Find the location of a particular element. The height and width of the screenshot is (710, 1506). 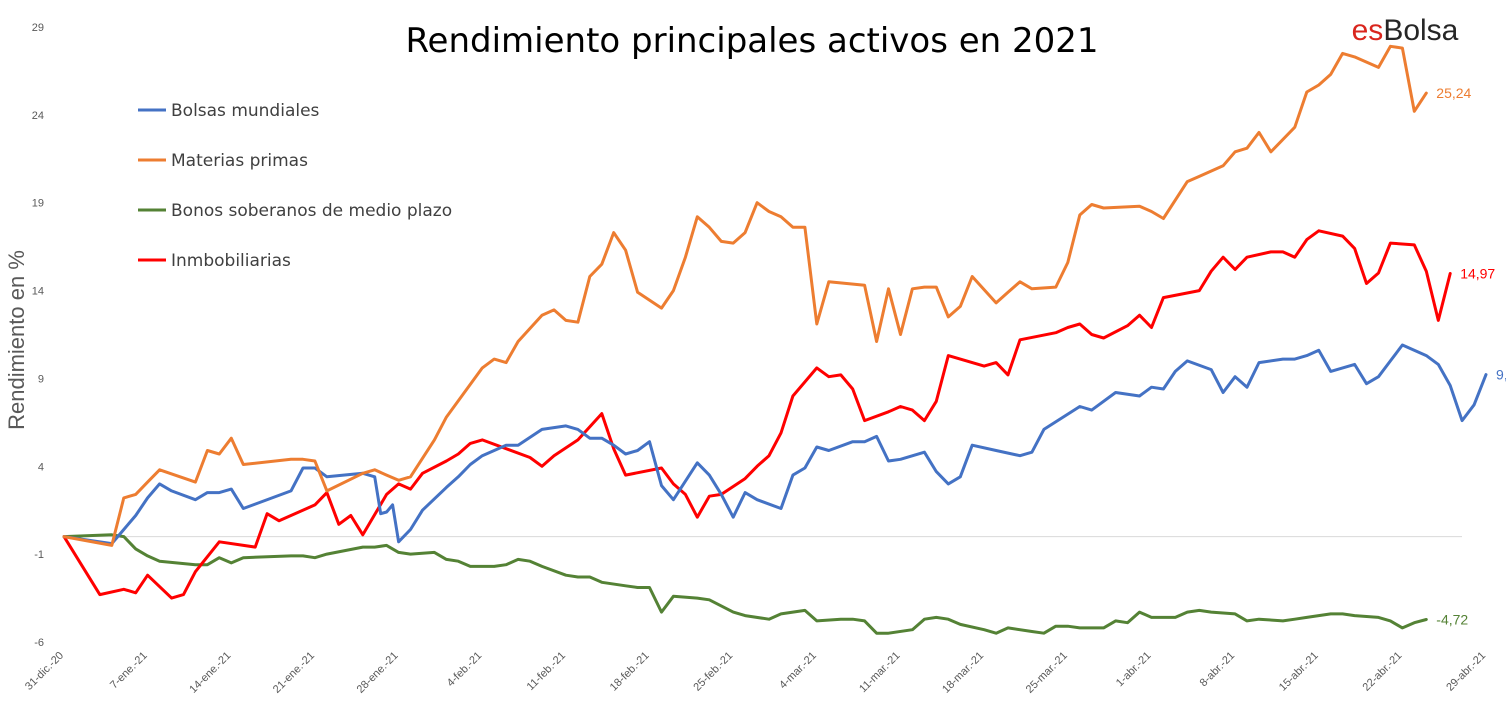

brand-logo-bolsa: Bolsa is located at coordinates (1420, 30).